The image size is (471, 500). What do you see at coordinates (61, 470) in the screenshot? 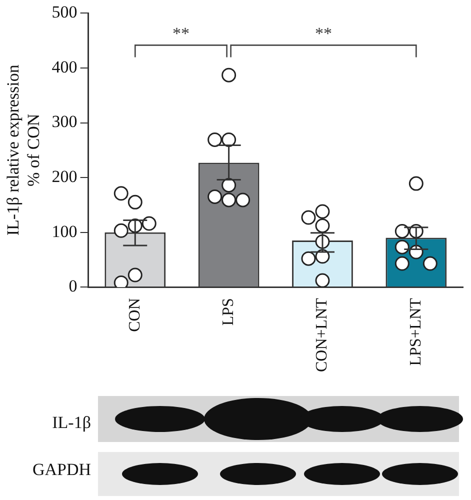
I see `text: GAPDH` at bounding box center [61, 470].